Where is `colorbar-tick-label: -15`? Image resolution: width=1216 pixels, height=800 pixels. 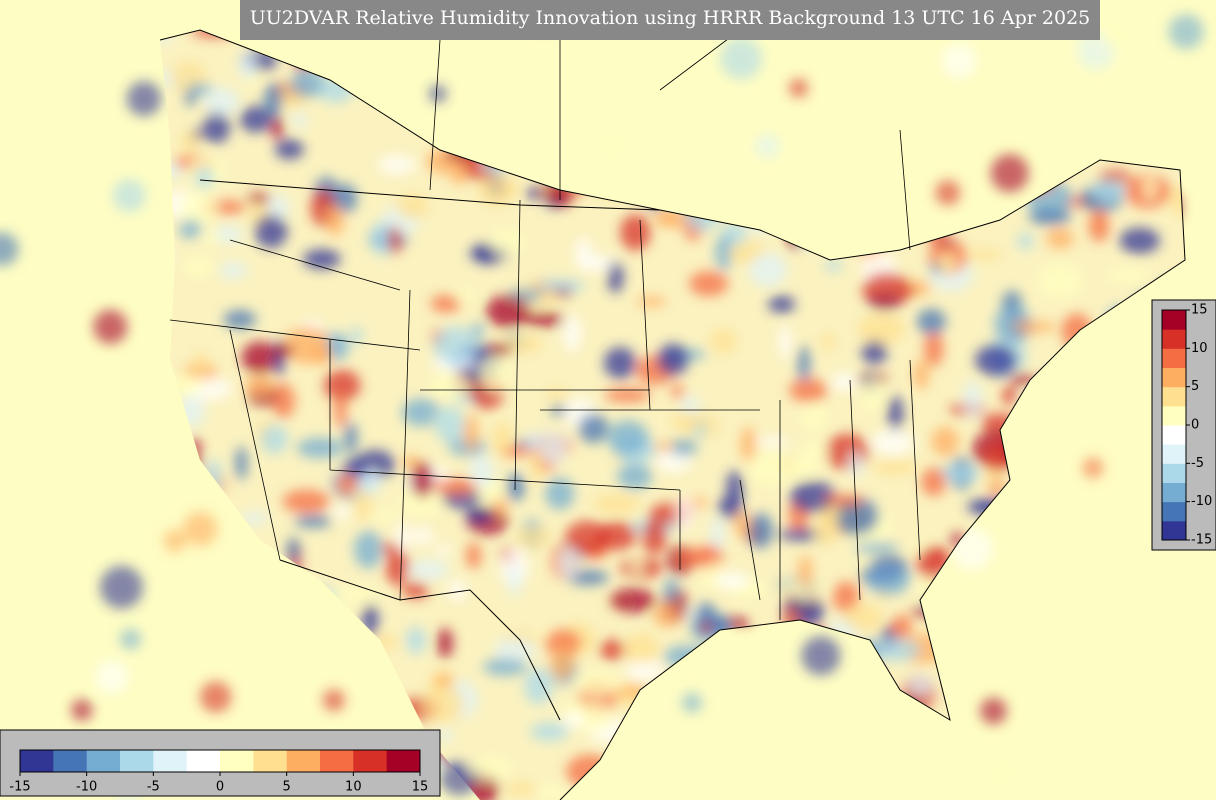
colorbar-tick-label: -15 is located at coordinates (1201, 540).